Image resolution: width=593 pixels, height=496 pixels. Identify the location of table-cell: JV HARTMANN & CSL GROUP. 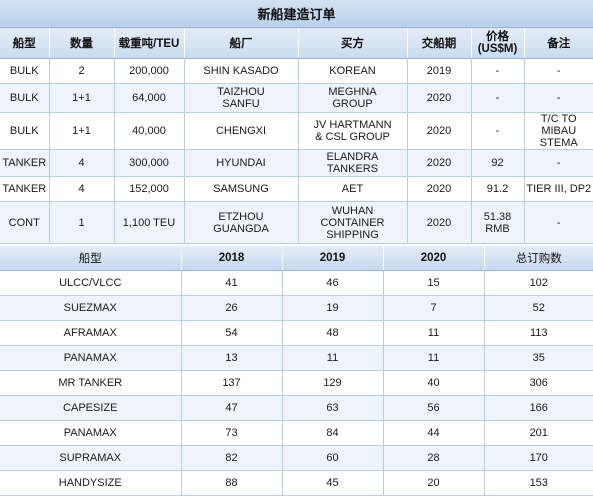
(352, 131).